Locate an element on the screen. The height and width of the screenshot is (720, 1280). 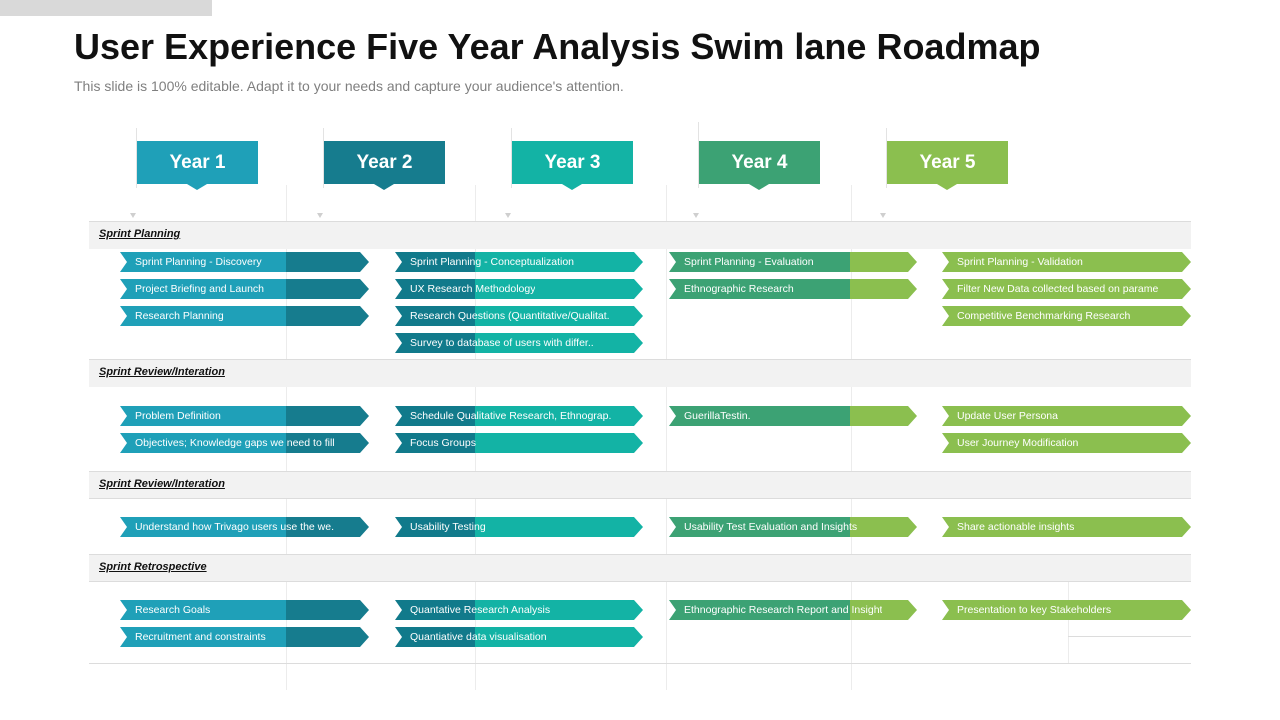
lane-label: Sprint Planning is located at coordinates (140, 234).